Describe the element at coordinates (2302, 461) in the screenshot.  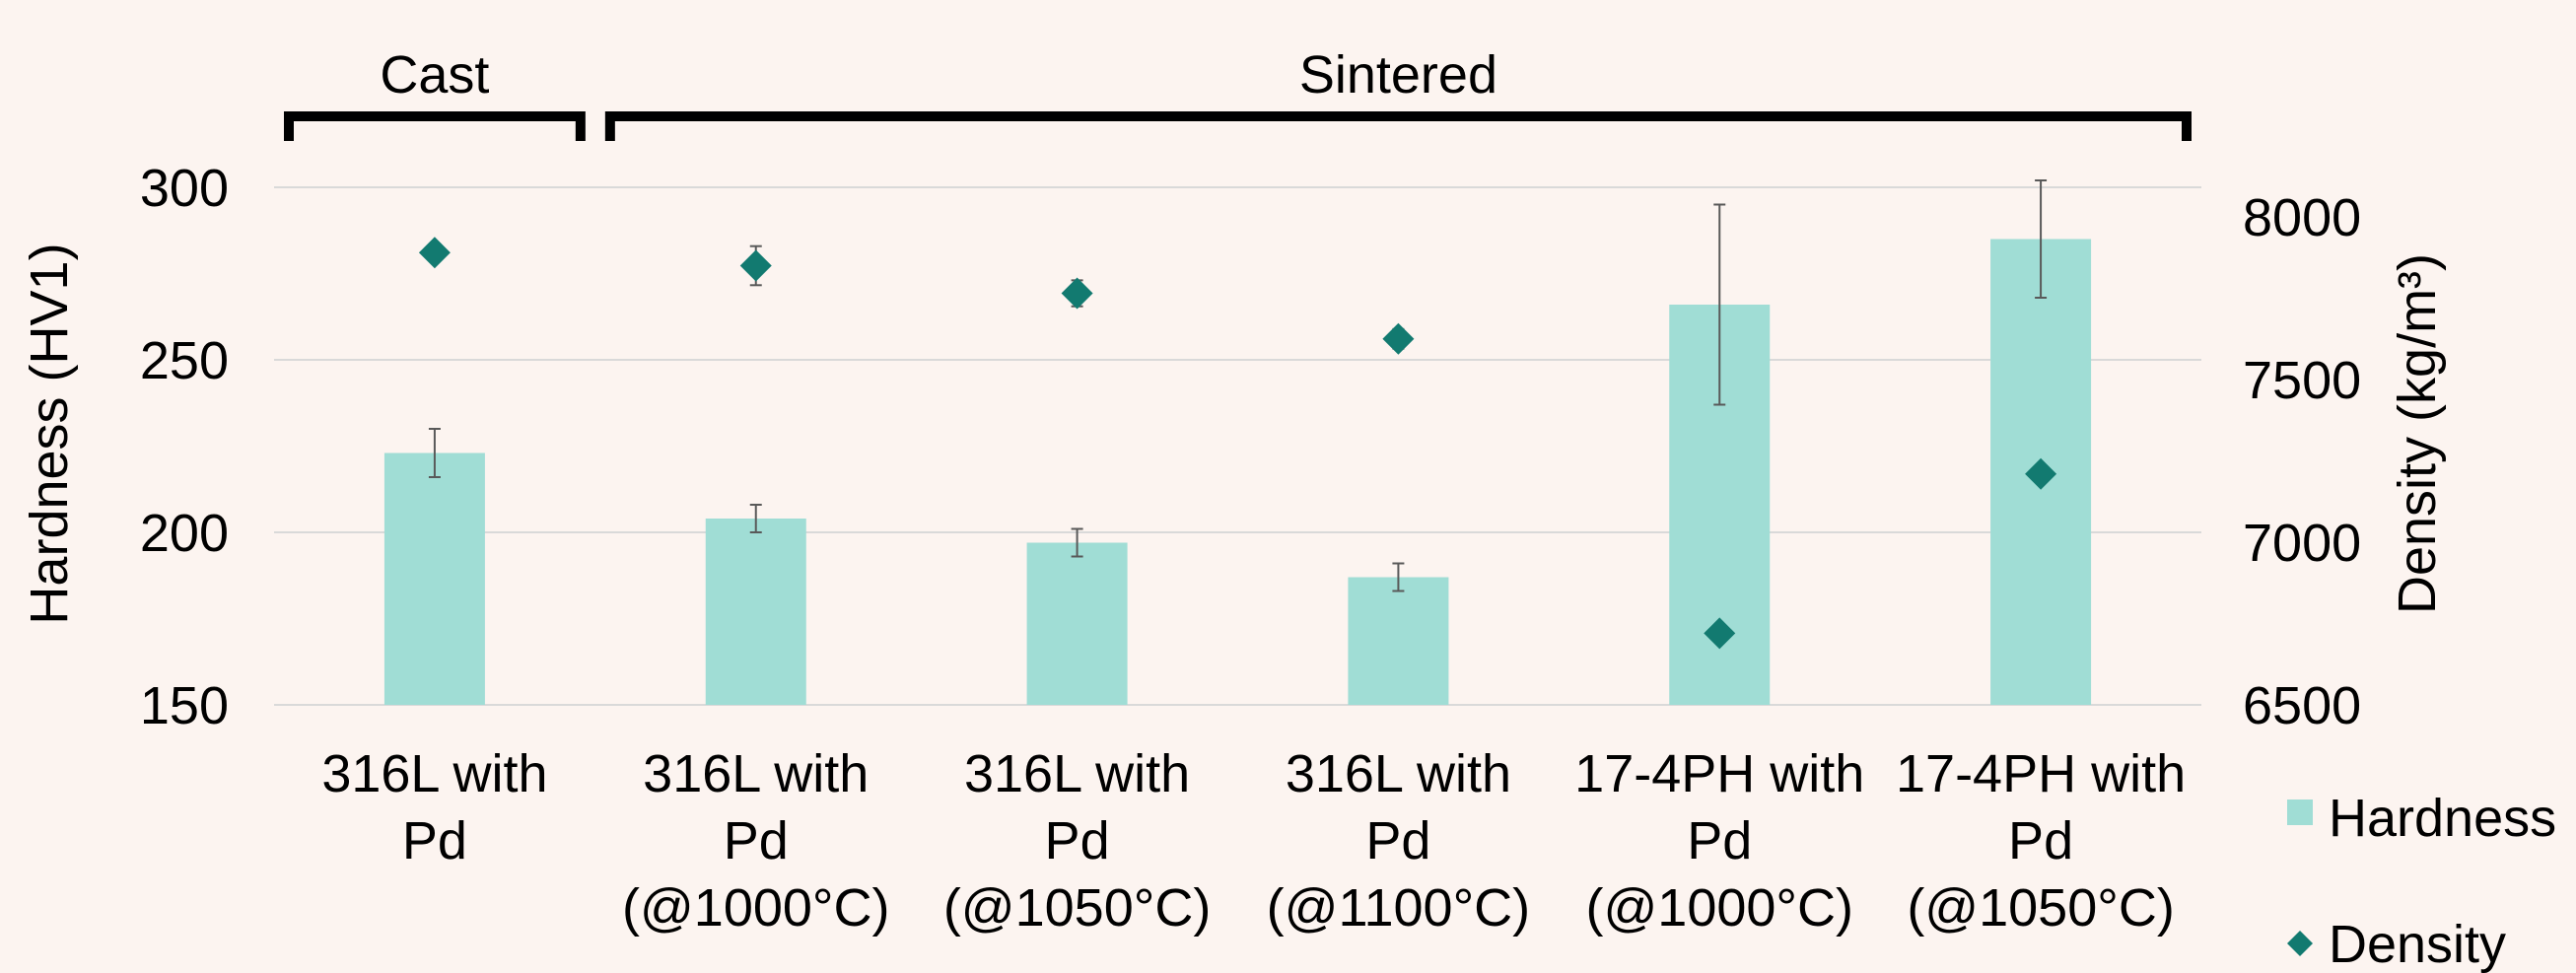
I see `right-axis-ticks: 6500 7000 7500 8000` at that location.